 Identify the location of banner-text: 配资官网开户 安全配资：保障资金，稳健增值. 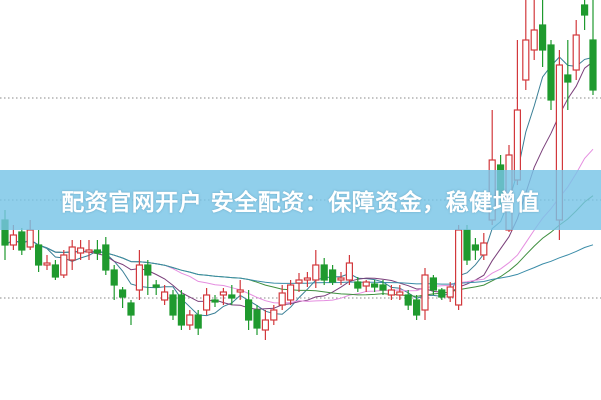
(300, 203).